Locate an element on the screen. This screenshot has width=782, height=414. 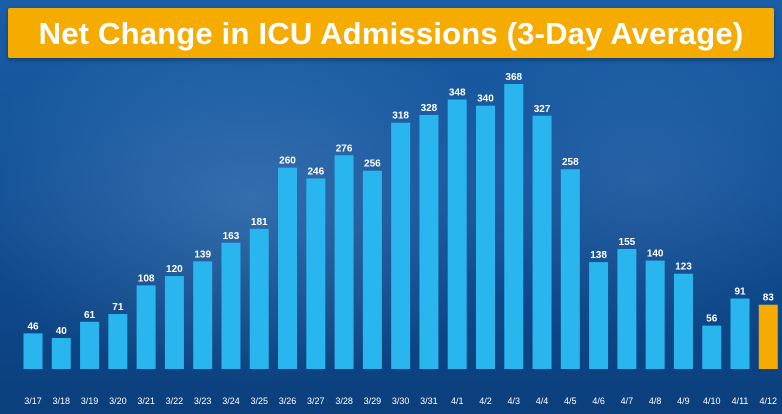
x-tick-3-23: 3/23 is located at coordinates (203, 401).